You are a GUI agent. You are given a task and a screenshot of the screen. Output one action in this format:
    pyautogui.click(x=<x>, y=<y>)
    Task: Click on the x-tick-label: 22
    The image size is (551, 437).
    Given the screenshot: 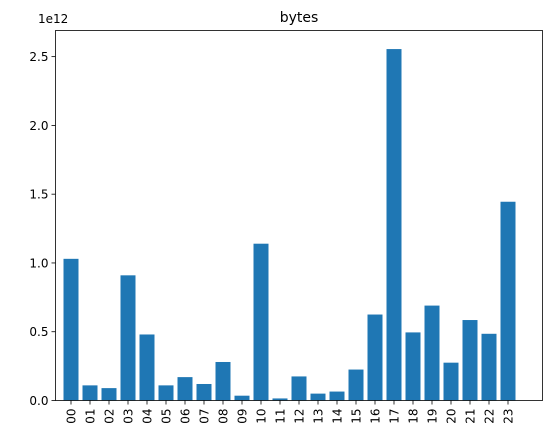 What is the action you would take?
    pyautogui.click(x=490, y=416)
    